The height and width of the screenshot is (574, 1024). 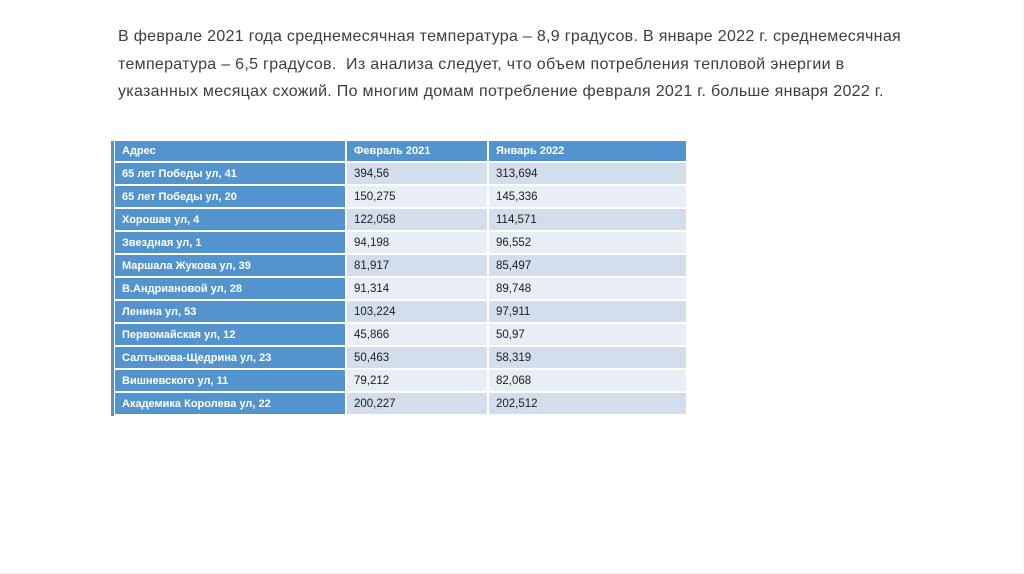 I want to click on table-row: В.Андриановой ул, 28 91,314 89,748, so click(x=400, y=288).